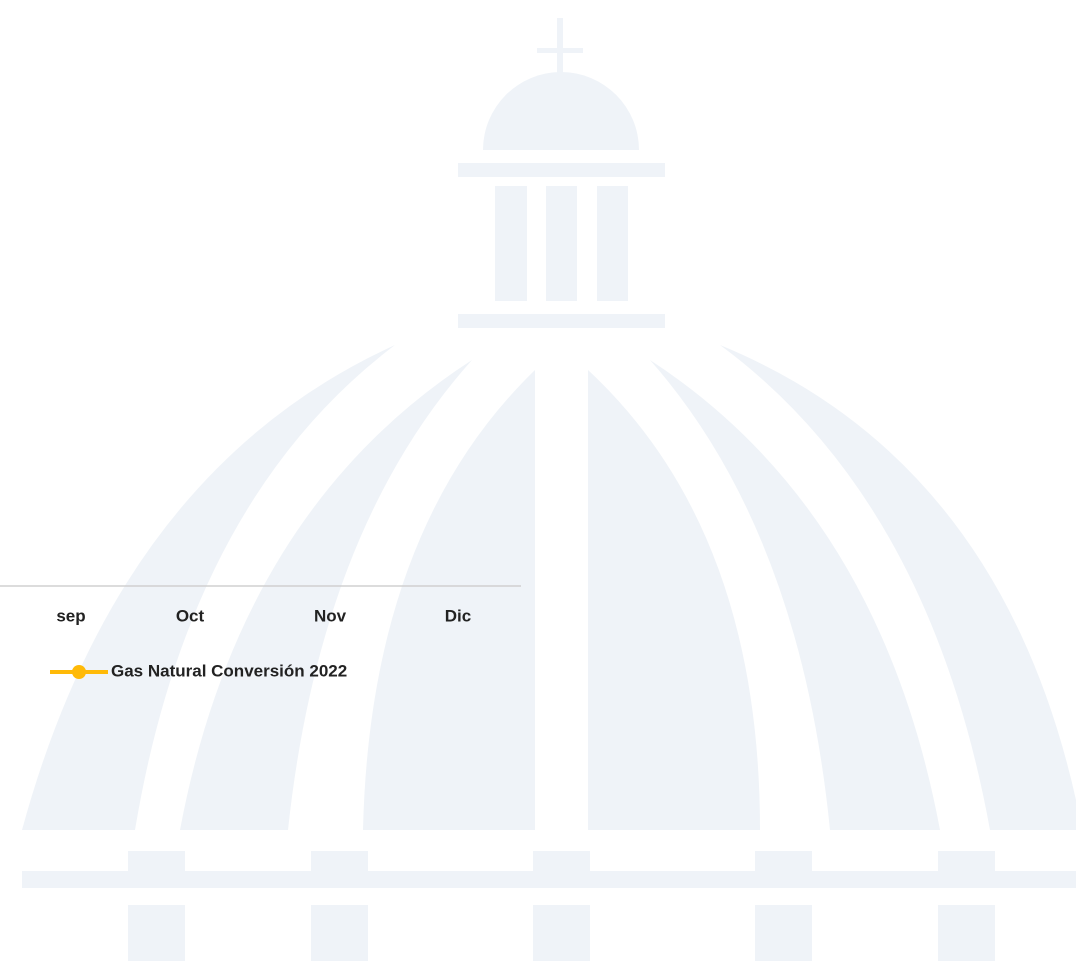 This screenshot has width=1076, height=966. Describe the element at coordinates (330, 615) in the screenshot. I see `x-tick-label: Nov` at that location.